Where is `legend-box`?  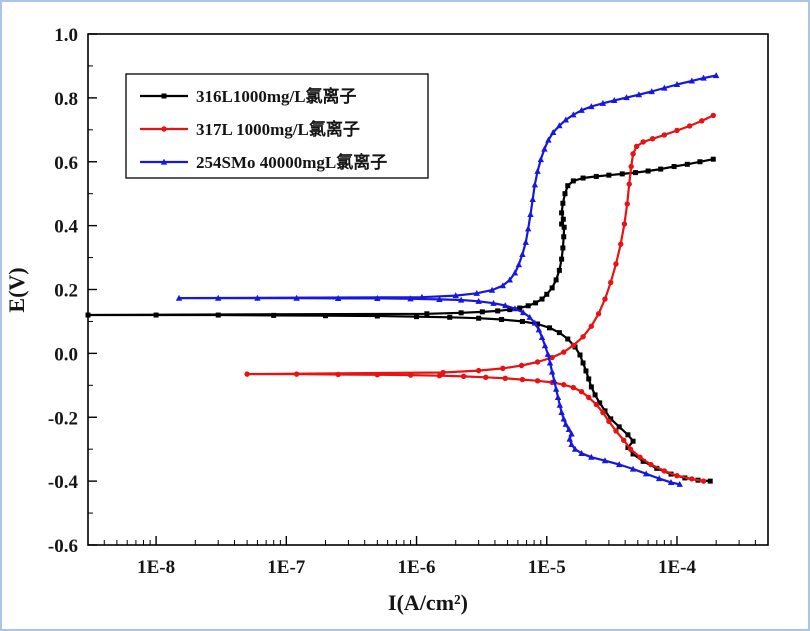
legend-box is located at coordinates (277, 126).